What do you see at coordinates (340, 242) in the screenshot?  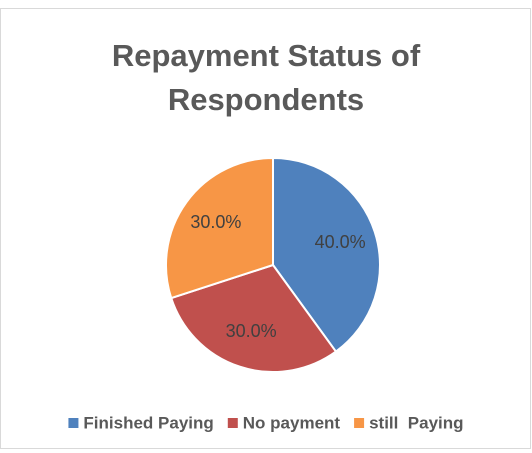 I see `data-label: 40.0%` at bounding box center [340, 242].